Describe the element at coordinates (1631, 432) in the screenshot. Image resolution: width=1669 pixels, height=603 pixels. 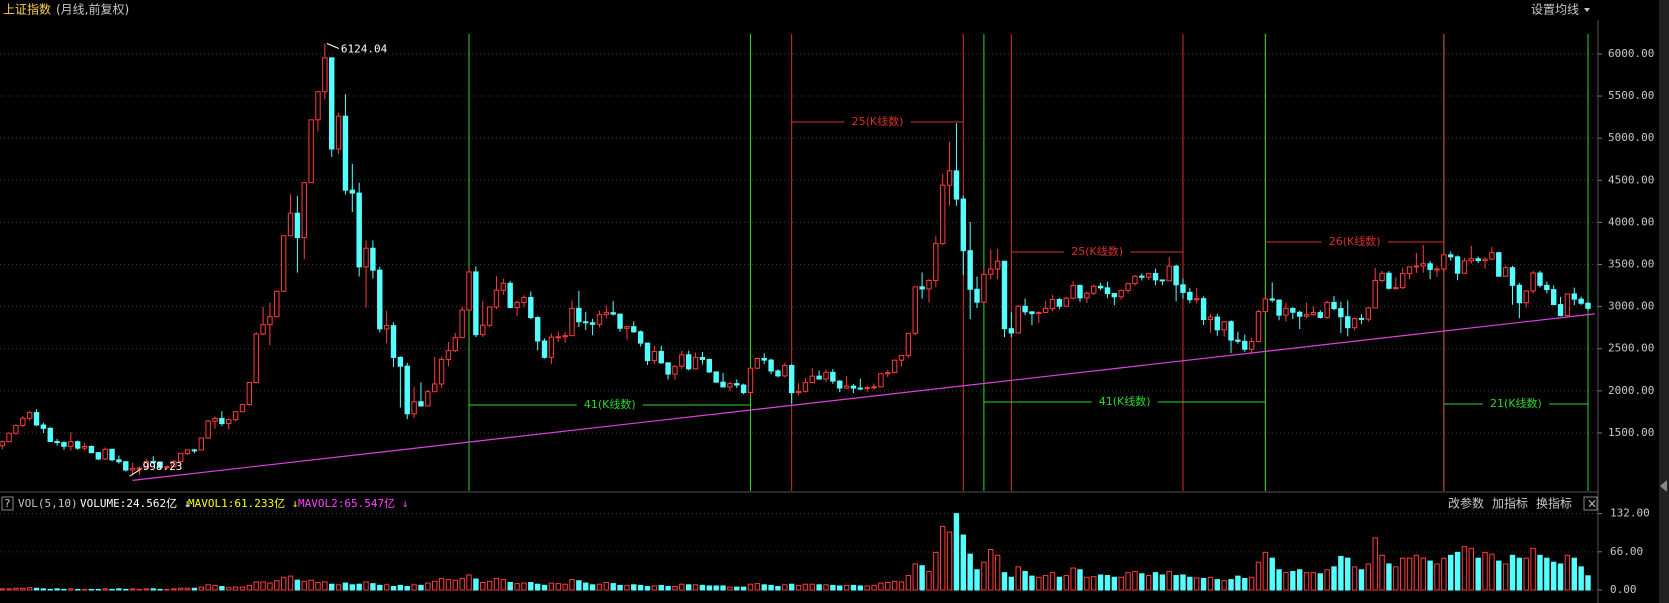
I see `y-tick-label: 1500.00` at that location.